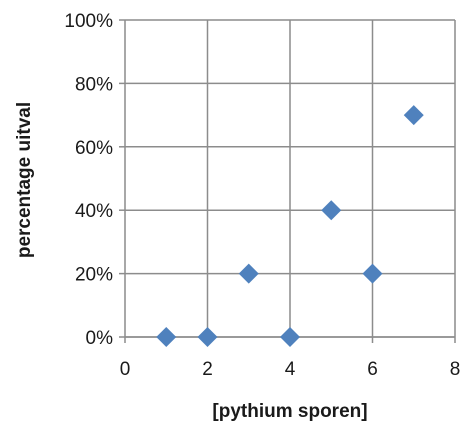  Describe the element at coordinates (289, 411) in the screenshot. I see `x-axis-title: [pythium sporen]` at that location.